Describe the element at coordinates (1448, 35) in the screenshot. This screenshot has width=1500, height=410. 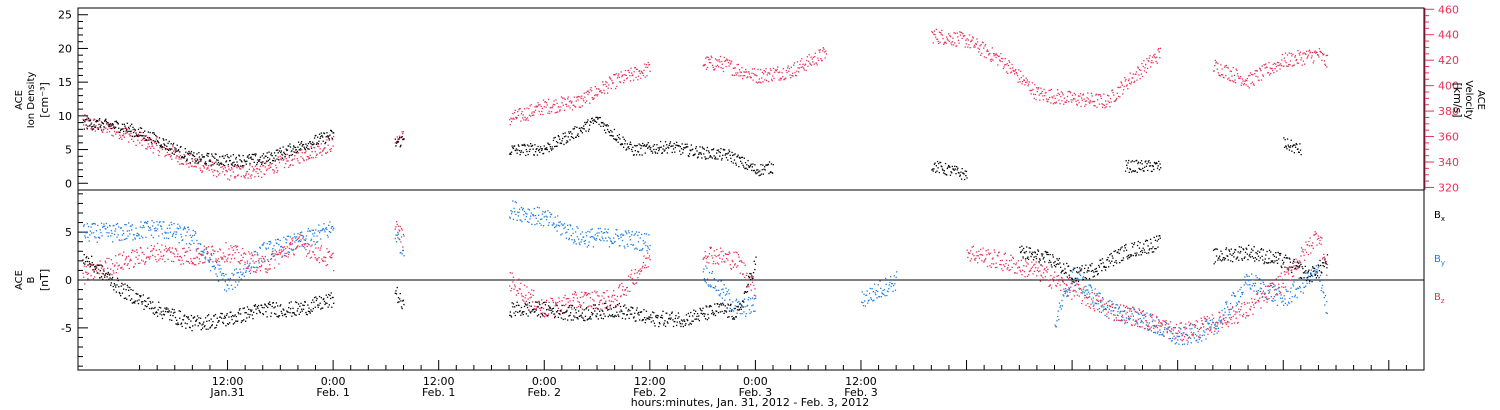
I see `top-right-tick-label: 440` at that location.